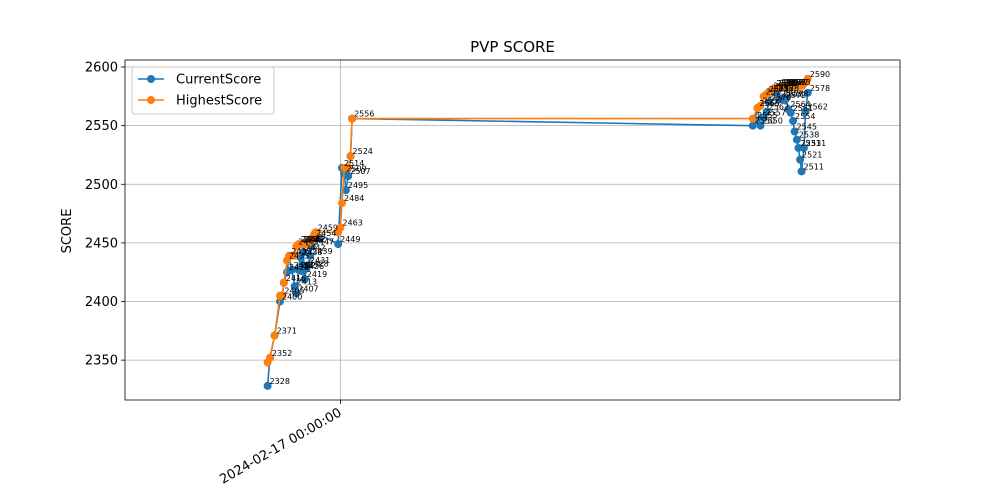 The height and width of the screenshot is (500, 1000). I want to click on point-label: 2561, so click(803, 108).